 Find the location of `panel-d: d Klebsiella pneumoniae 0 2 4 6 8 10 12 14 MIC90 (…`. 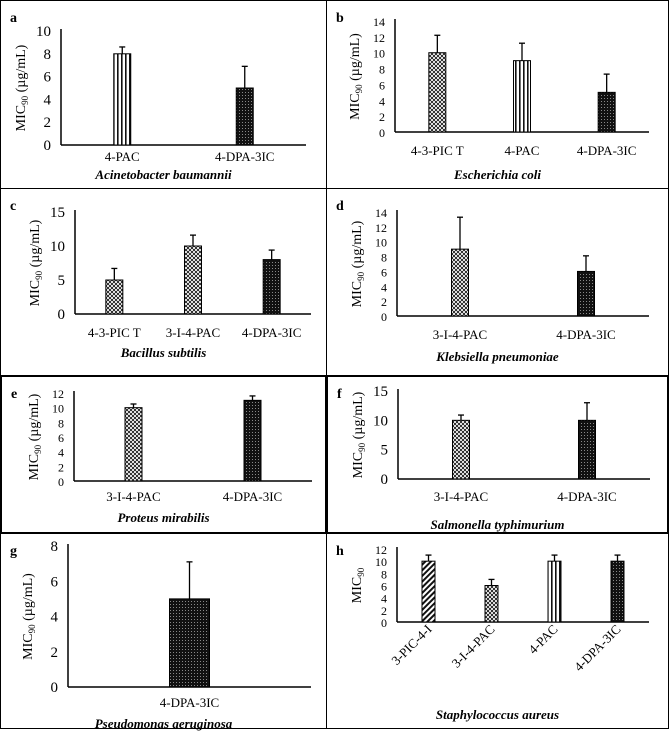

panel-d: d Klebsiella pneumoniae 0 2 4 6 8 10 12 14 MIC90 (… is located at coordinates (497, 282).